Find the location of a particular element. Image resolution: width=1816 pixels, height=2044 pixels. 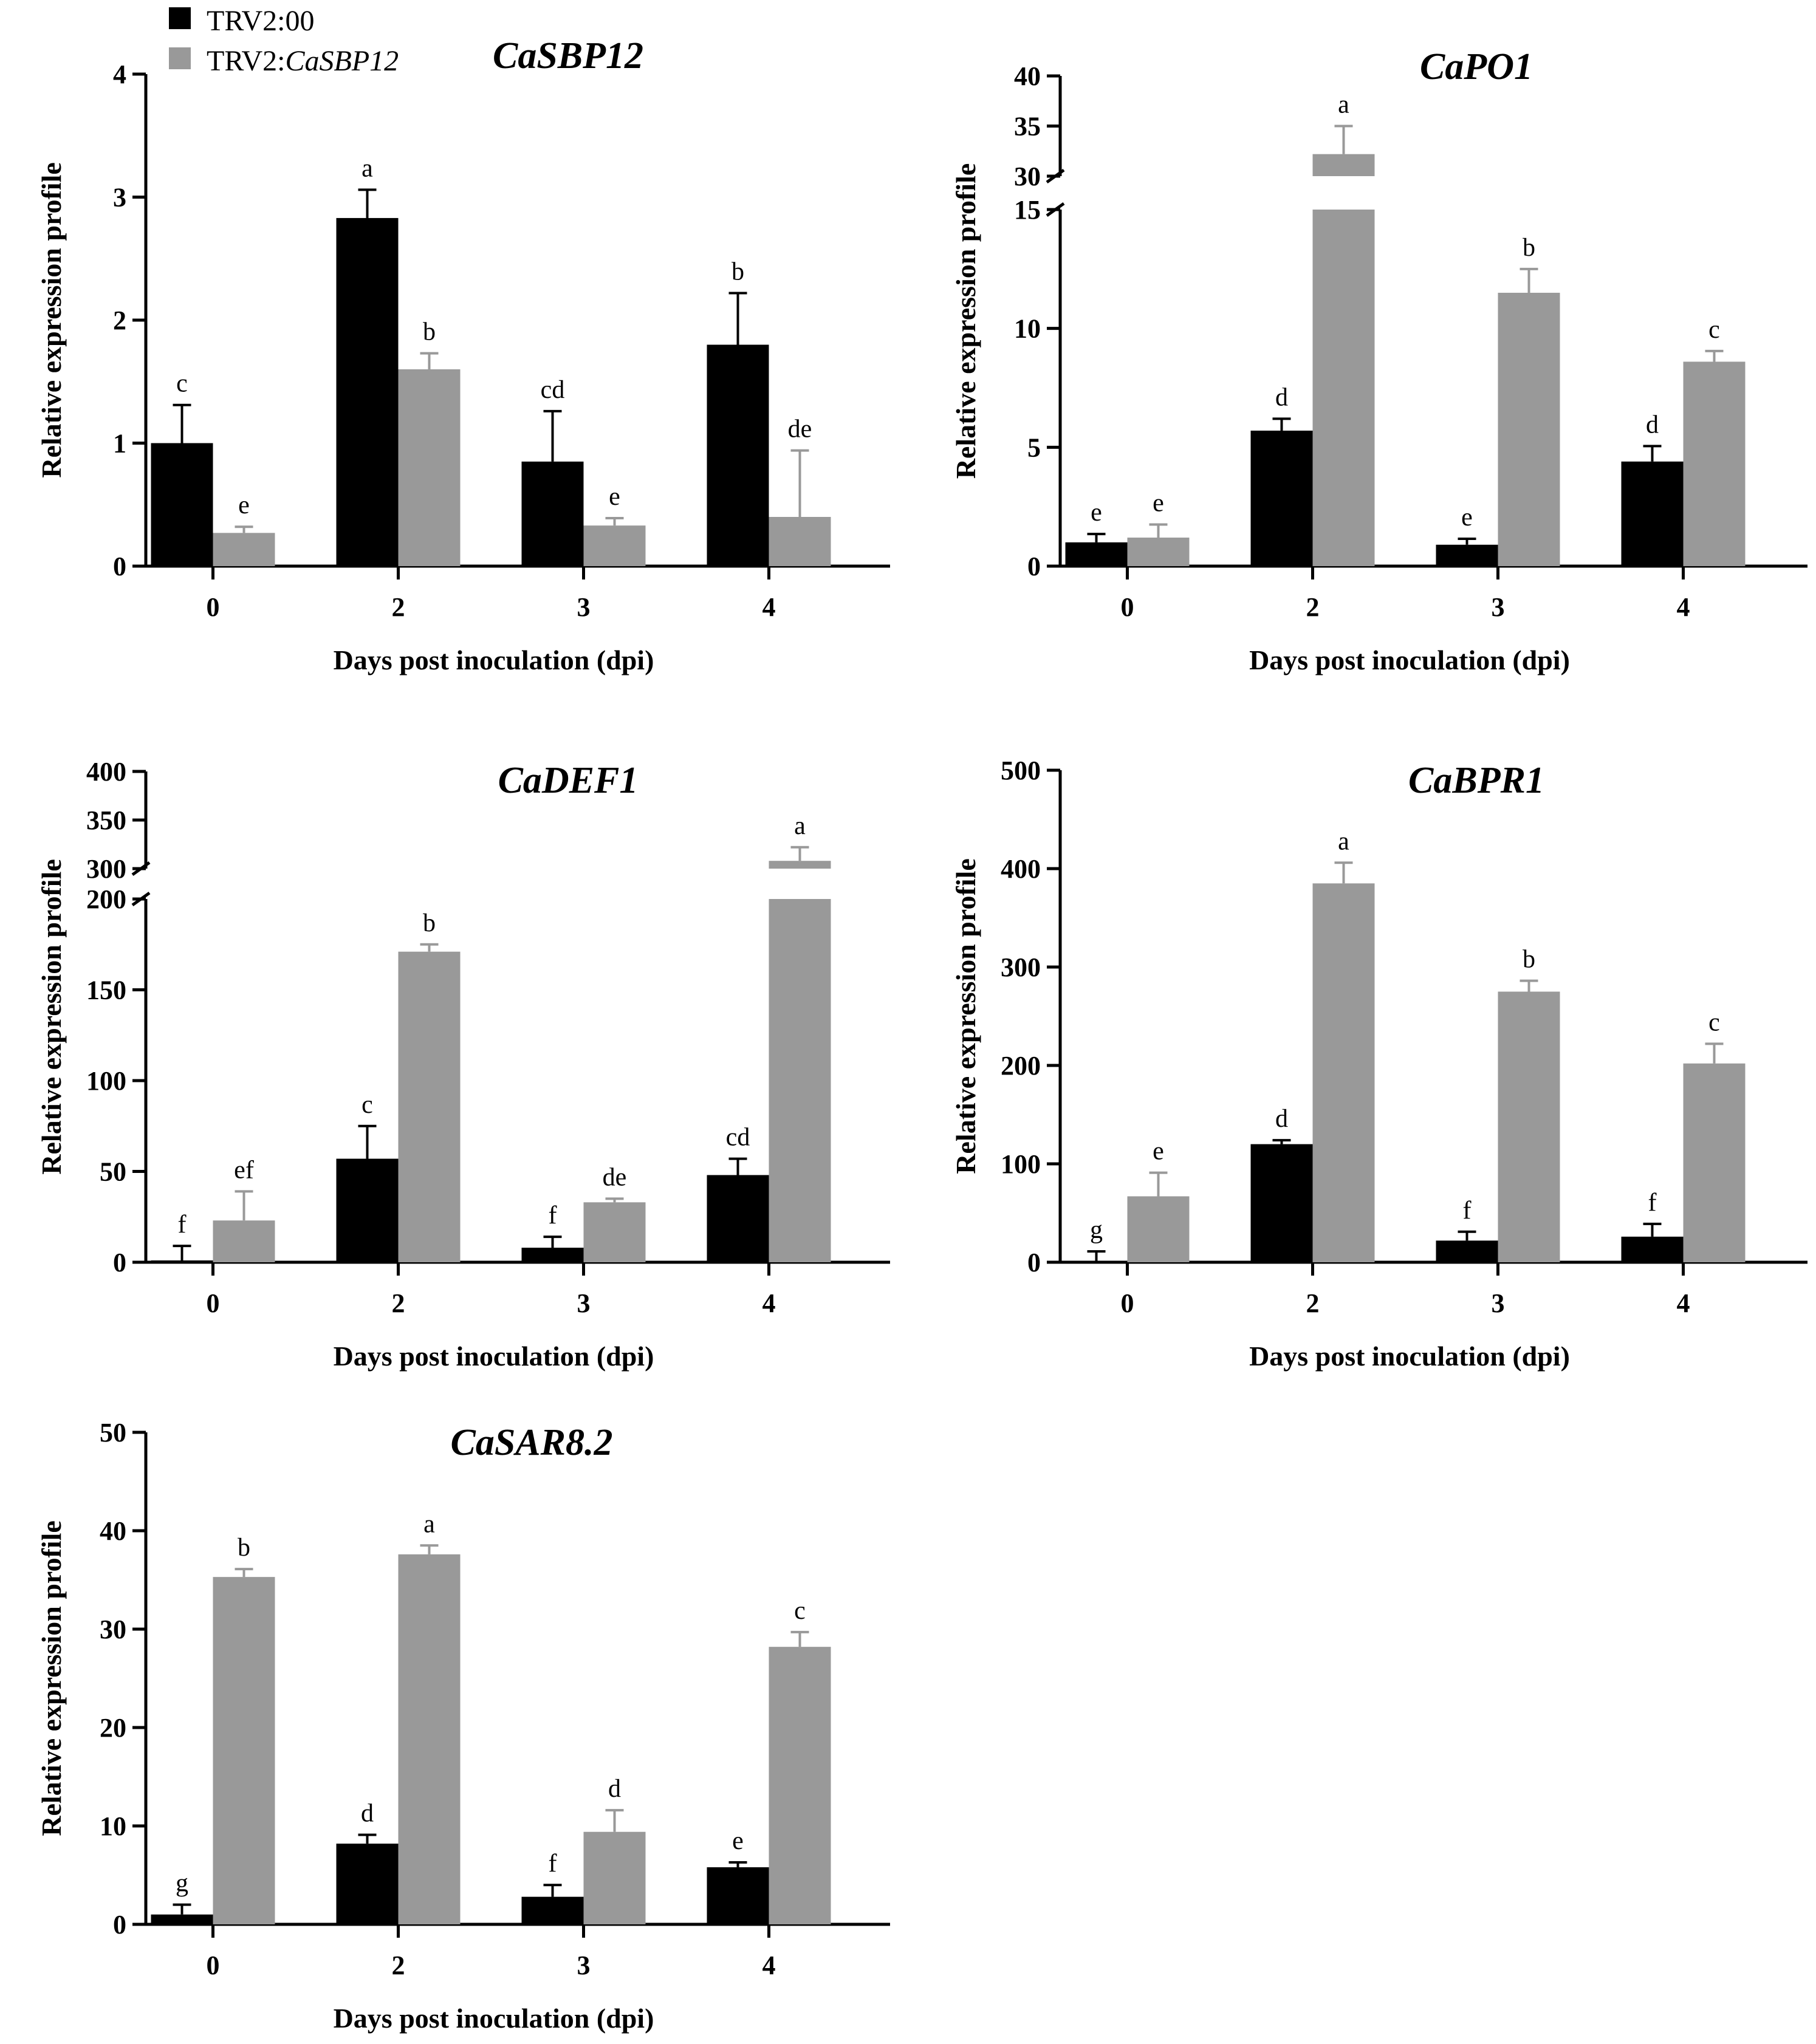

chart-title: CaPO1 is located at coordinates (1477, 66).